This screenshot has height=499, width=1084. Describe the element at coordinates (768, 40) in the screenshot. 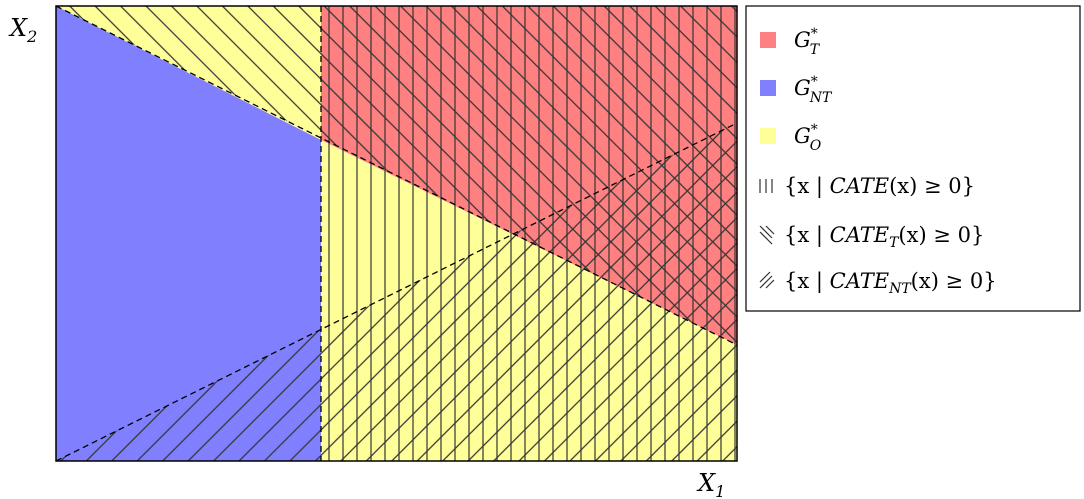

I see `legend-swatch-treated` at that location.